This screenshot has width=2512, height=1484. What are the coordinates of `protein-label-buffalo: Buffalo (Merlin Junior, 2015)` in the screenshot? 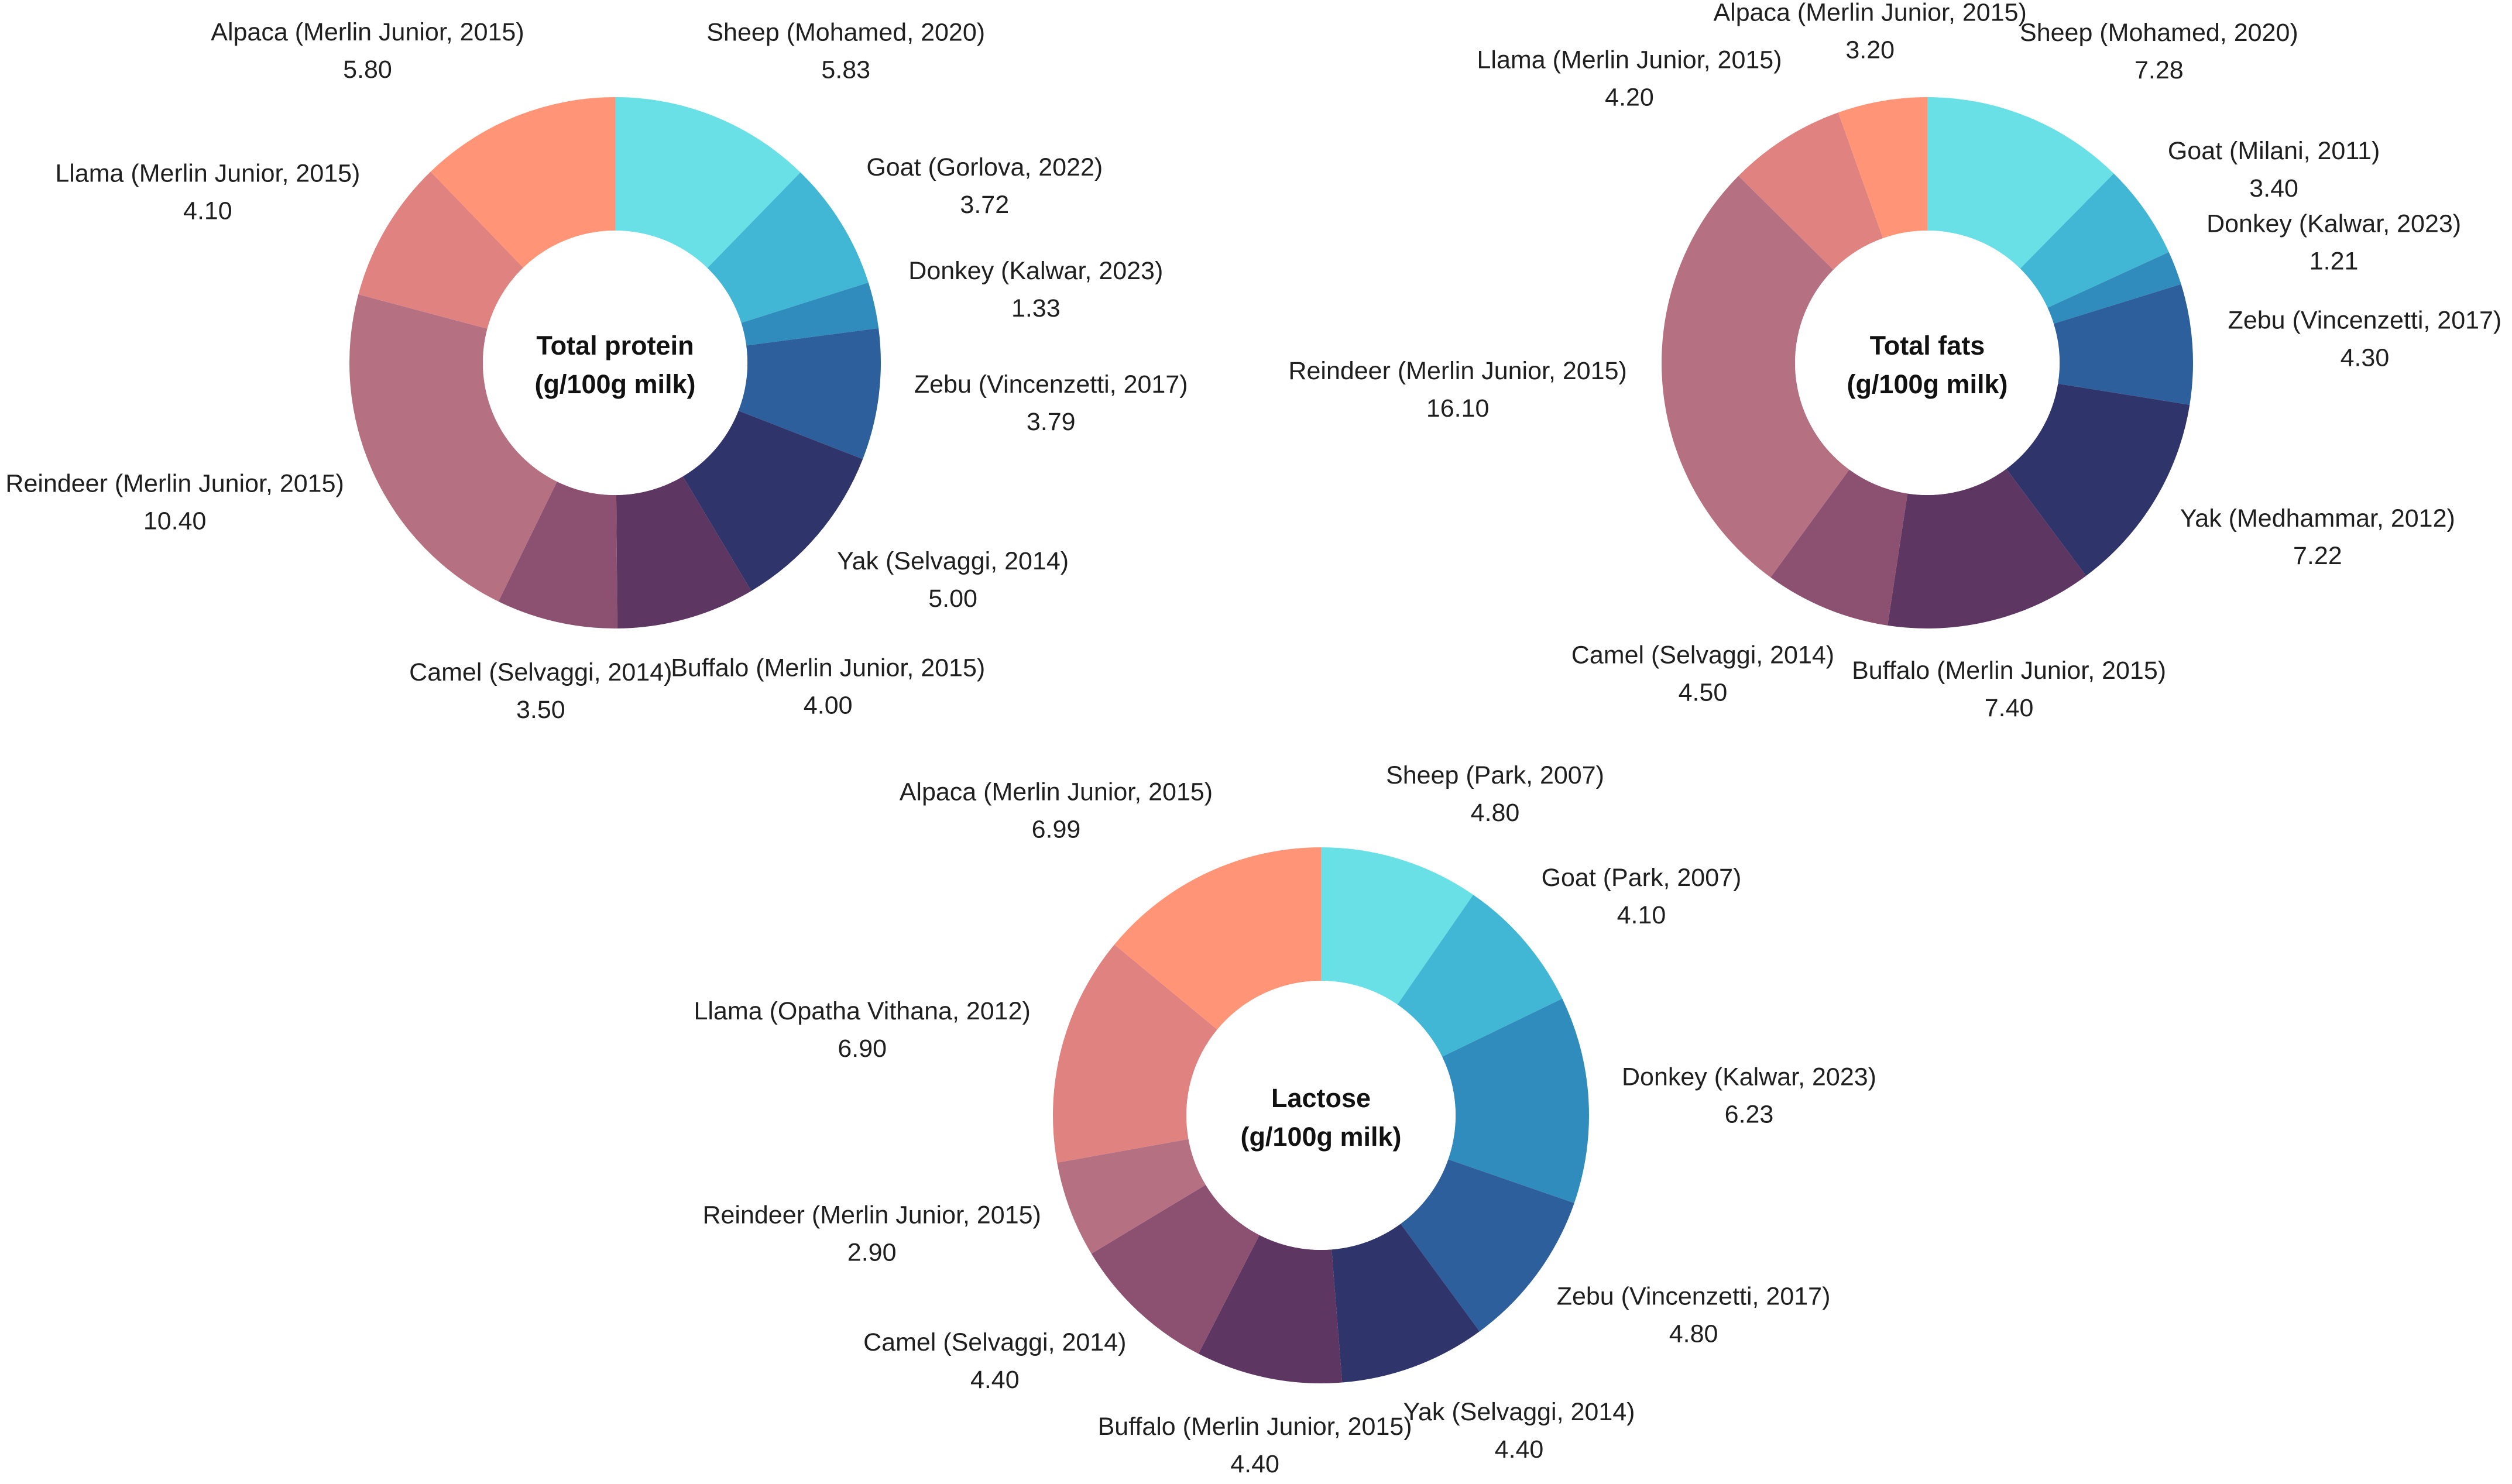 It's located at (828, 668).